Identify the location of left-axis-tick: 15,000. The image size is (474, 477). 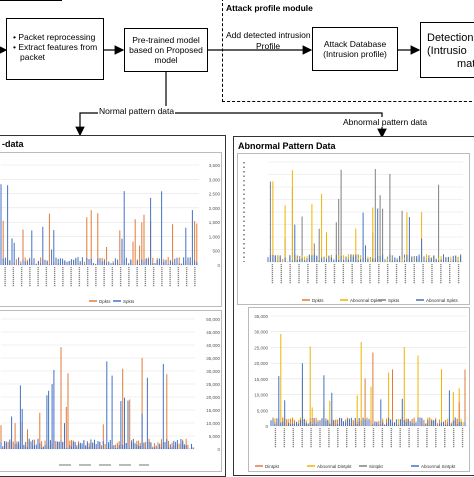
(261, 379).